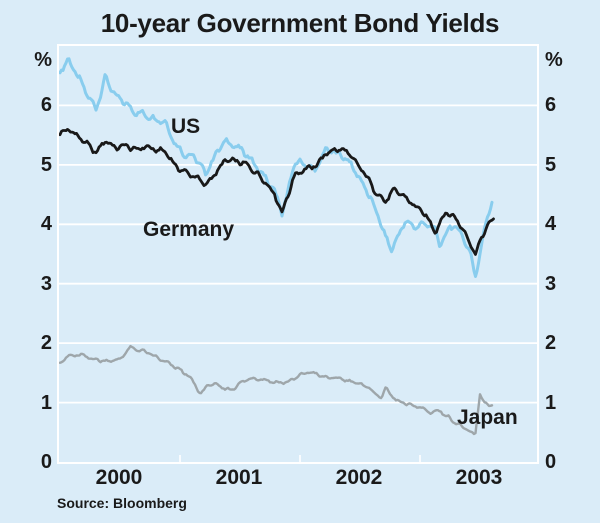  I want to click on y-tick-label-left-0: 0, so click(46, 462).